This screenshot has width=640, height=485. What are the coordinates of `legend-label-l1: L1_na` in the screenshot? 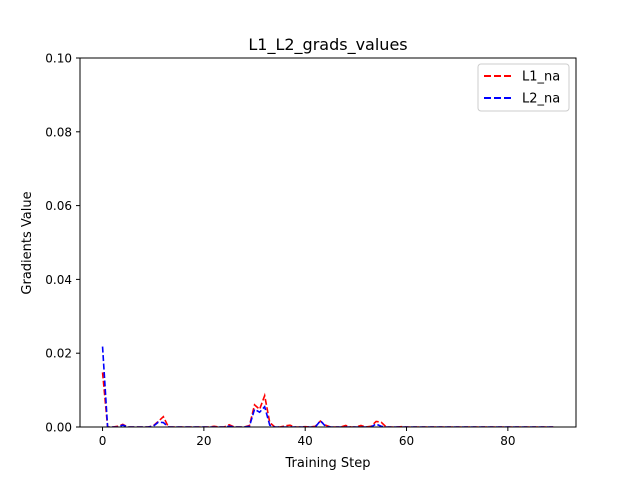 It's located at (541, 77).